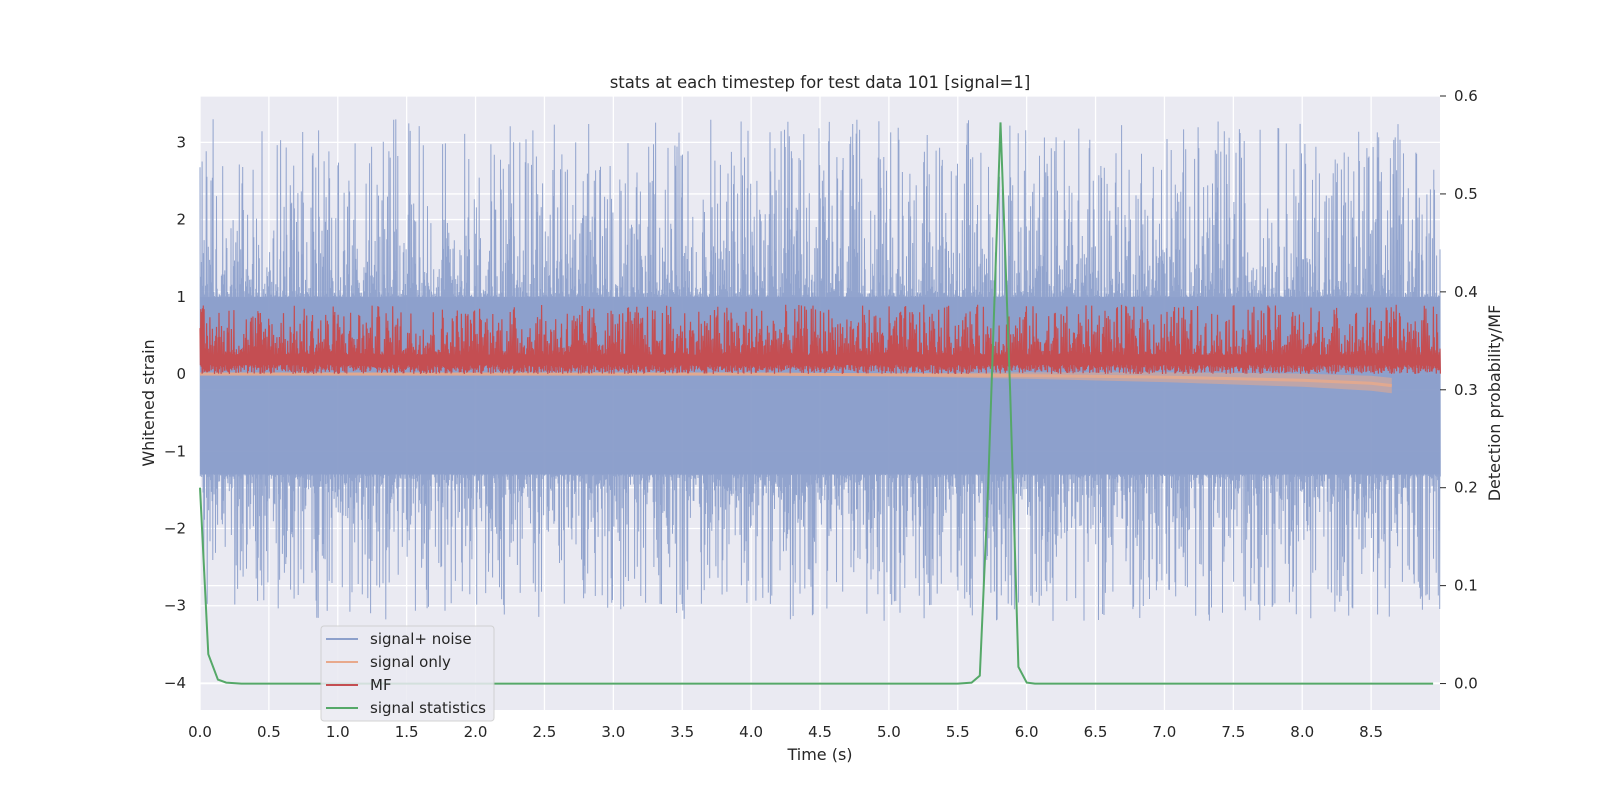 This screenshot has height=800, width=1600. I want to click on y-tick-label: −3, so click(175, 606).